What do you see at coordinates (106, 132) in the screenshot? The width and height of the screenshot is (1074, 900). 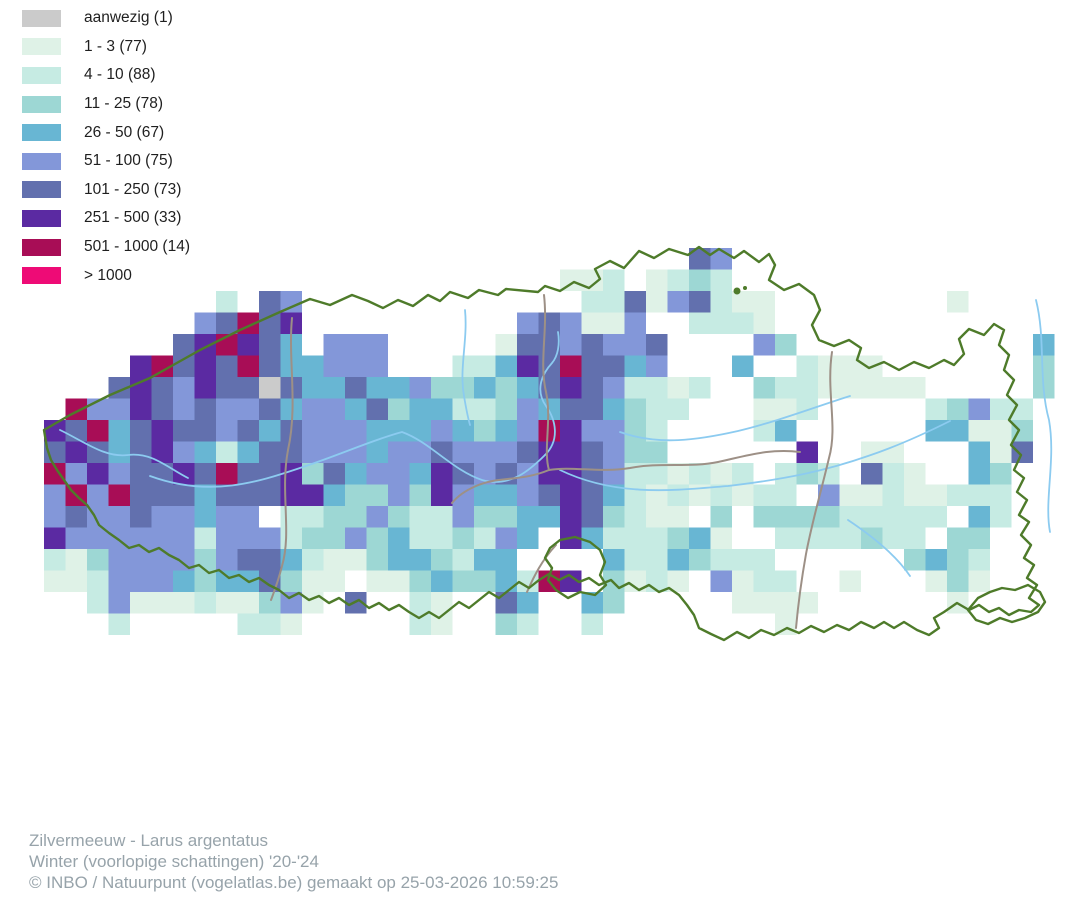 I see `legend-item: 26 - 50 (67)` at bounding box center [106, 132].